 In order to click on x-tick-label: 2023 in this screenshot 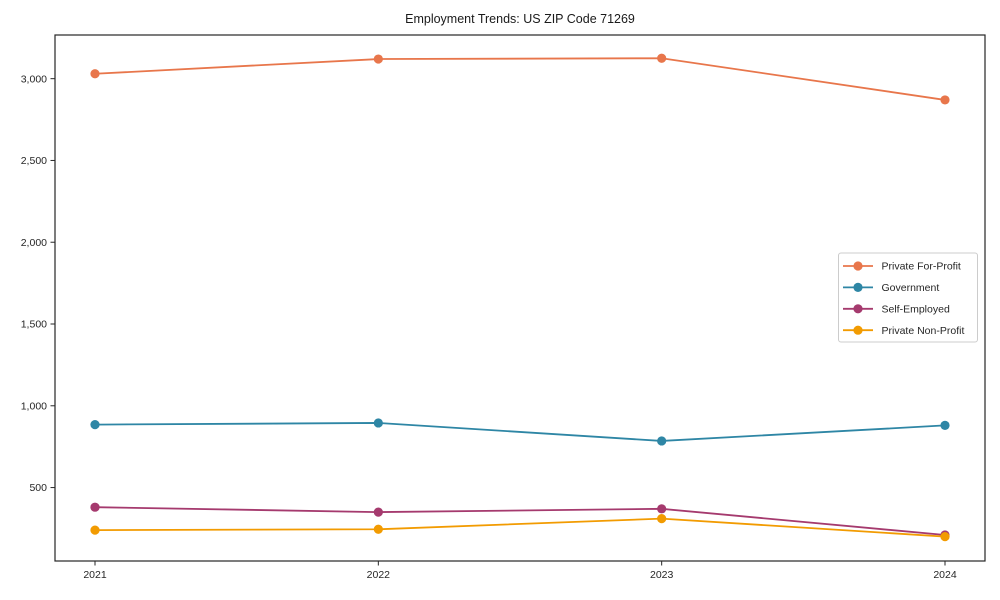, I will do `click(662, 575)`.